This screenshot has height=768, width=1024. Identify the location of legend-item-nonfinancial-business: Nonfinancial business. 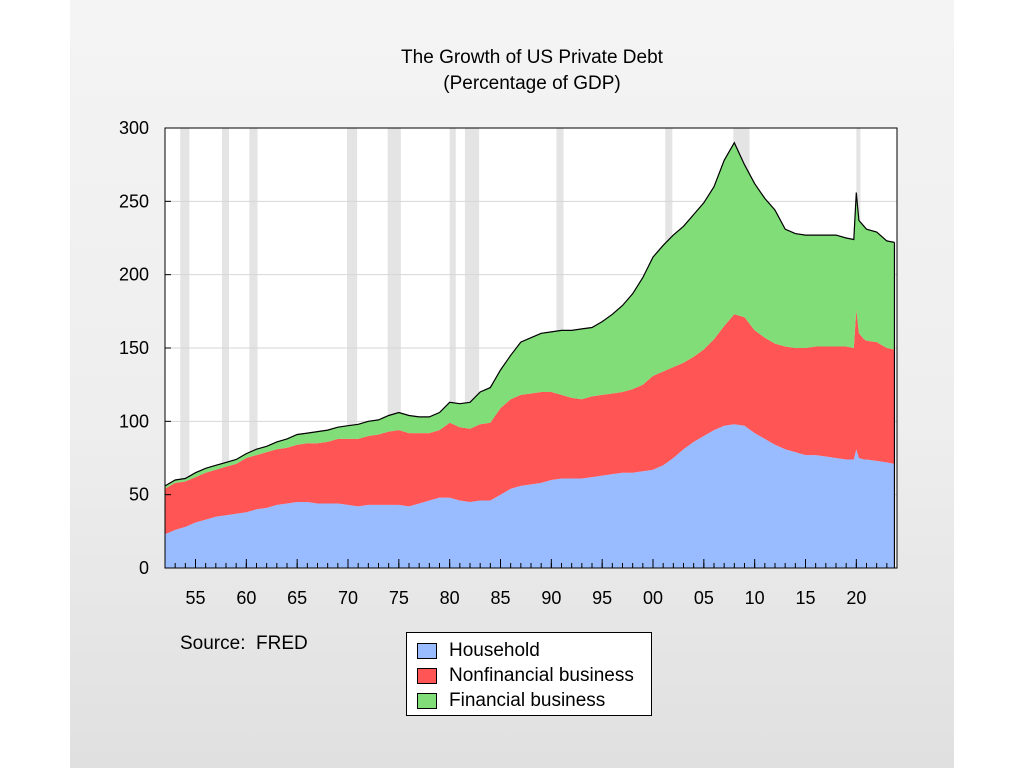
(534, 675).